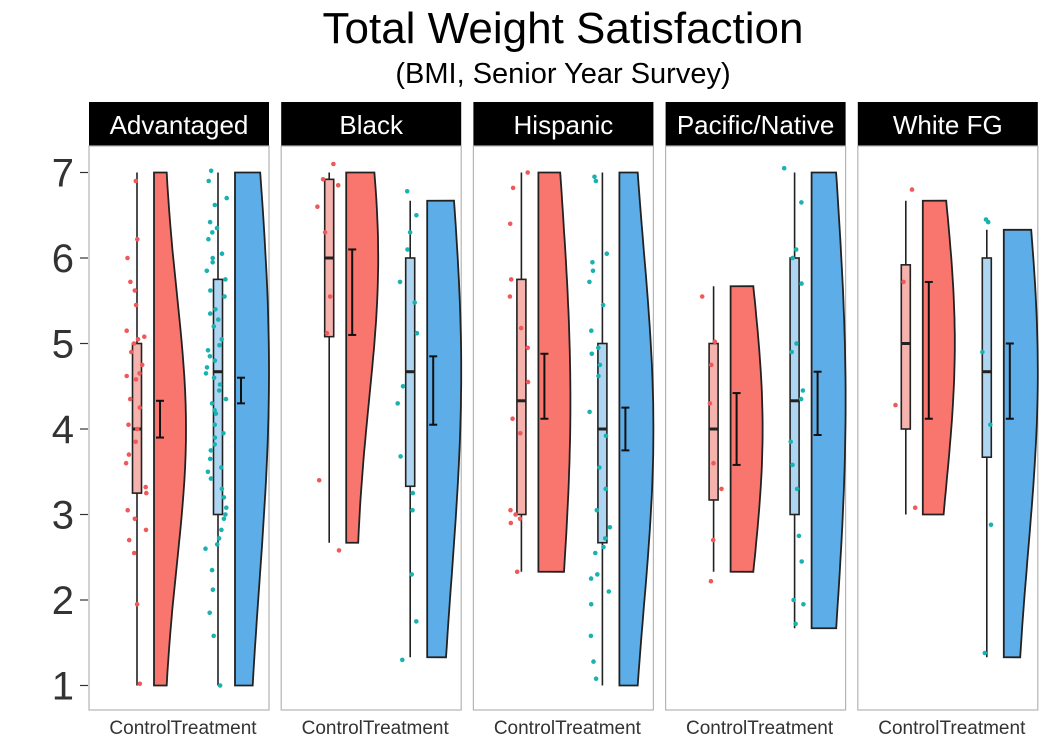 This screenshot has height=750, width=1050. What do you see at coordinates (155, 429) in the screenshot?
I see `control-group` at bounding box center [155, 429].